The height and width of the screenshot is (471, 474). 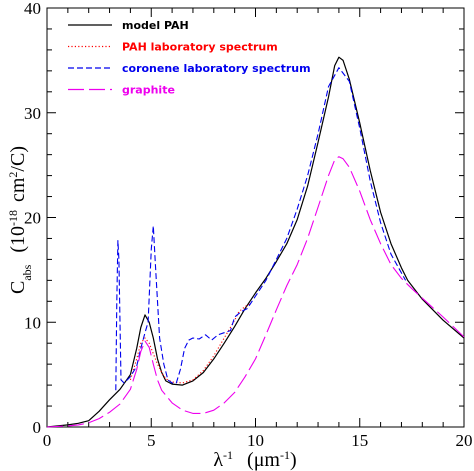 What do you see at coordinates (218, 460) in the screenshot?
I see `x-axis-symbol: λ` at bounding box center [218, 460].